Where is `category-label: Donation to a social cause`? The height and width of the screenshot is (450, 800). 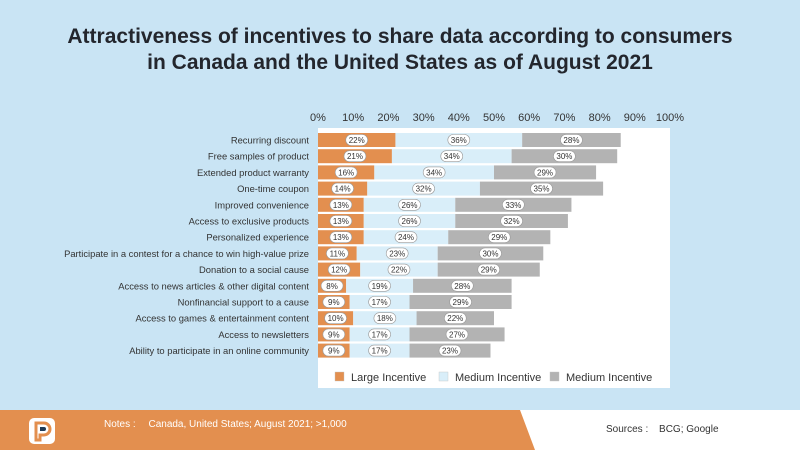
category-label: Donation to a social cause is located at coordinates (254, 269).